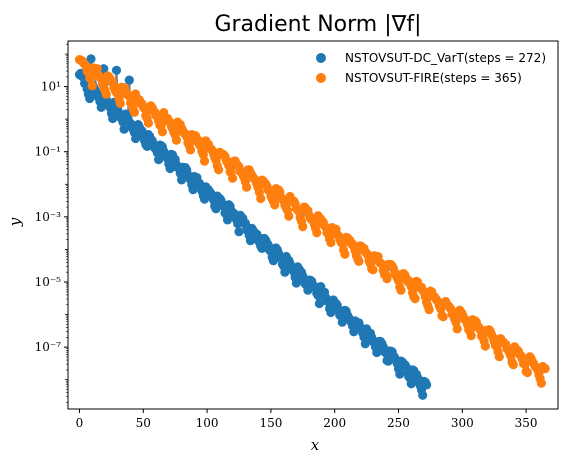 The image size is (574, 461). What do you see at coordinates (334, 423) in the screenshot?
I see `x-tick-label: 200` at bounding box center [334, 423].